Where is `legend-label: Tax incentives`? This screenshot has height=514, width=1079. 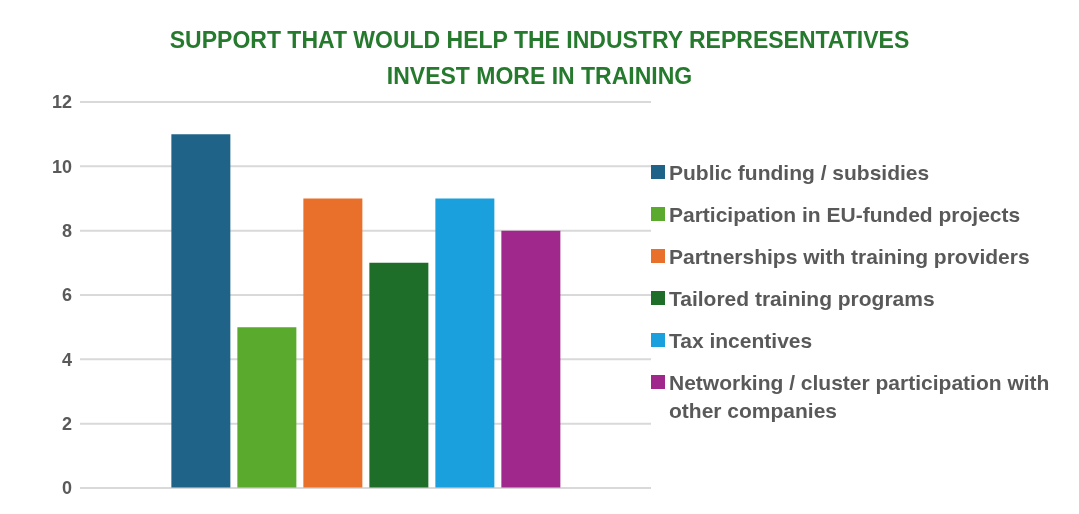 legend-label: Tax incentives is located at coordinates (741, 341).